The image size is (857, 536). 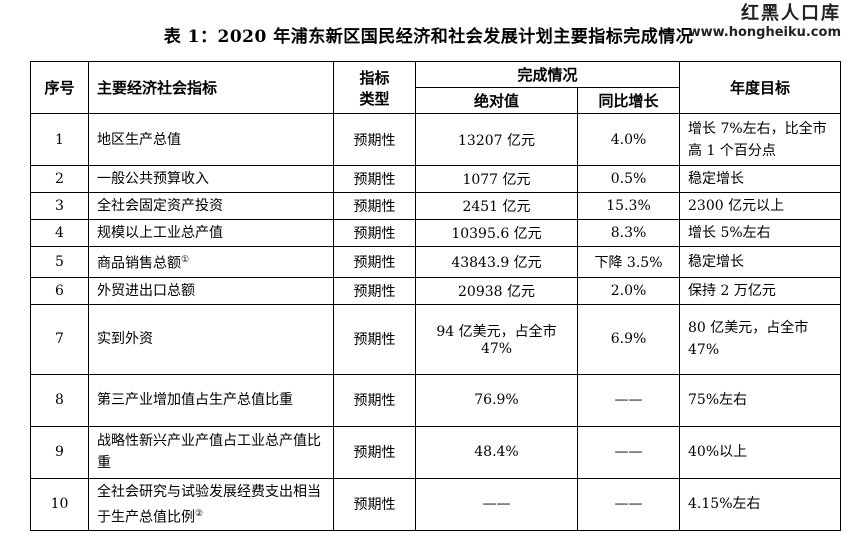 I want to click on row-index: 9, so click(x=59, y=452).